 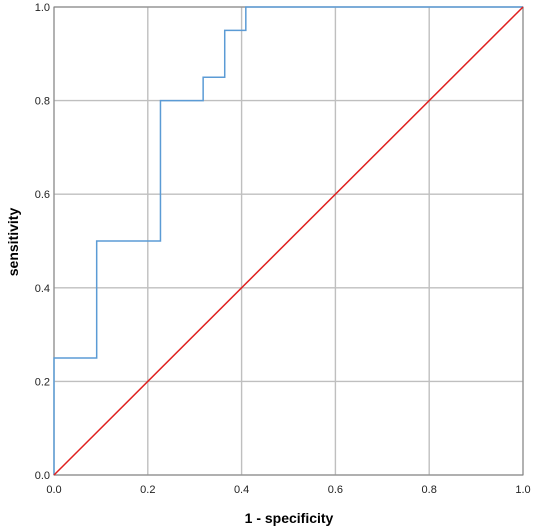 I want to click on x-axis-title: 1 - specificity, so click(x=289, y=518).